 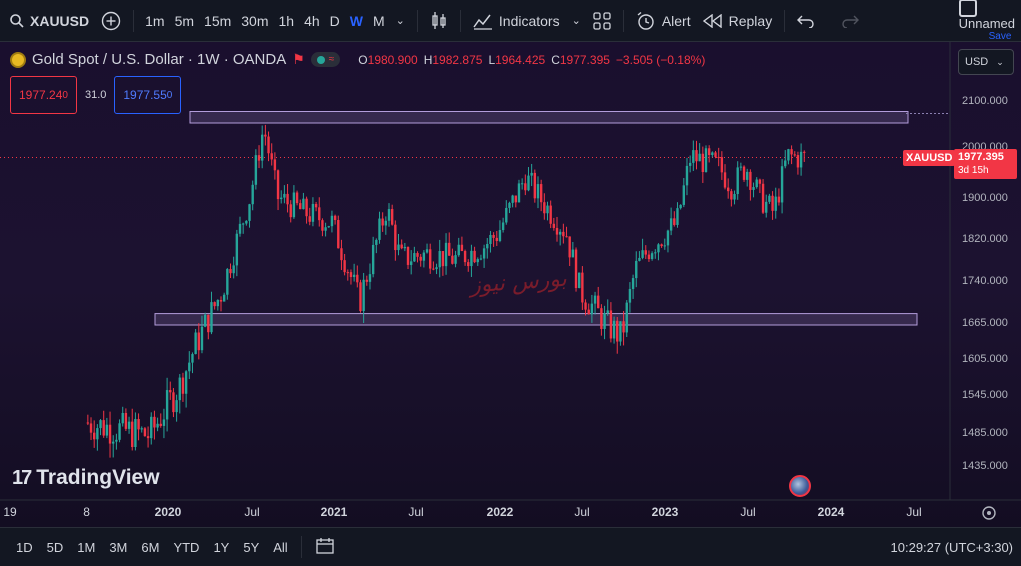 What do you see at coordinates (155, 20) in the screenshot?
I see `interval-1m: 1m` at bounding box center [155, 20].